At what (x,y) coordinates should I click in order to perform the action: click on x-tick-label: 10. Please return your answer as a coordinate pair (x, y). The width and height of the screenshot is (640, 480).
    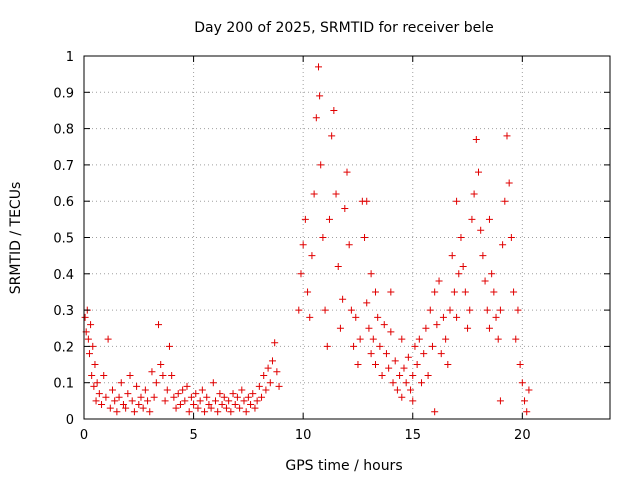
    Looking at the image, I should click on (303, 435).